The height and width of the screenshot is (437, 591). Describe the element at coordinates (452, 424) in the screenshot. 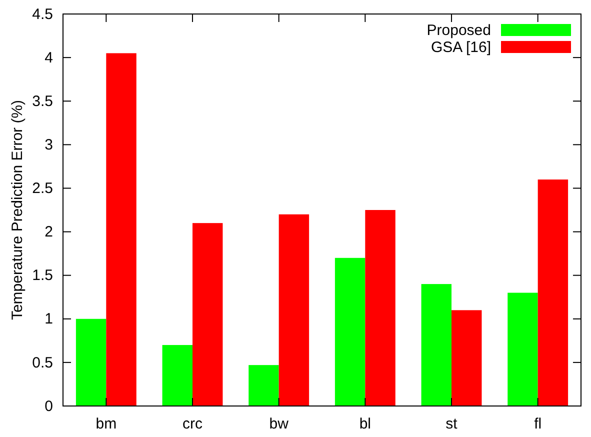

I see `x-tick-label: st` at that location.